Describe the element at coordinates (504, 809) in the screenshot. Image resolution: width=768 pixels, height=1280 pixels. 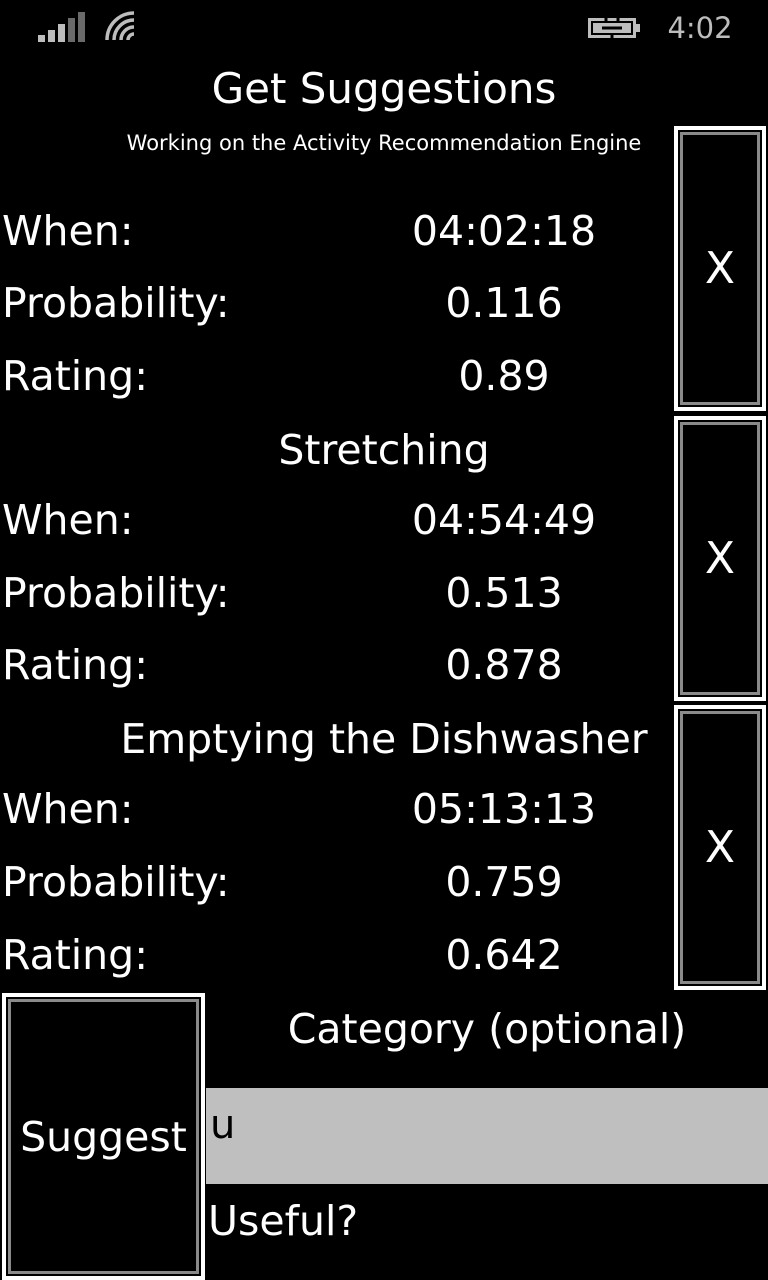
I see `when-value: 05:13:13` at that location.